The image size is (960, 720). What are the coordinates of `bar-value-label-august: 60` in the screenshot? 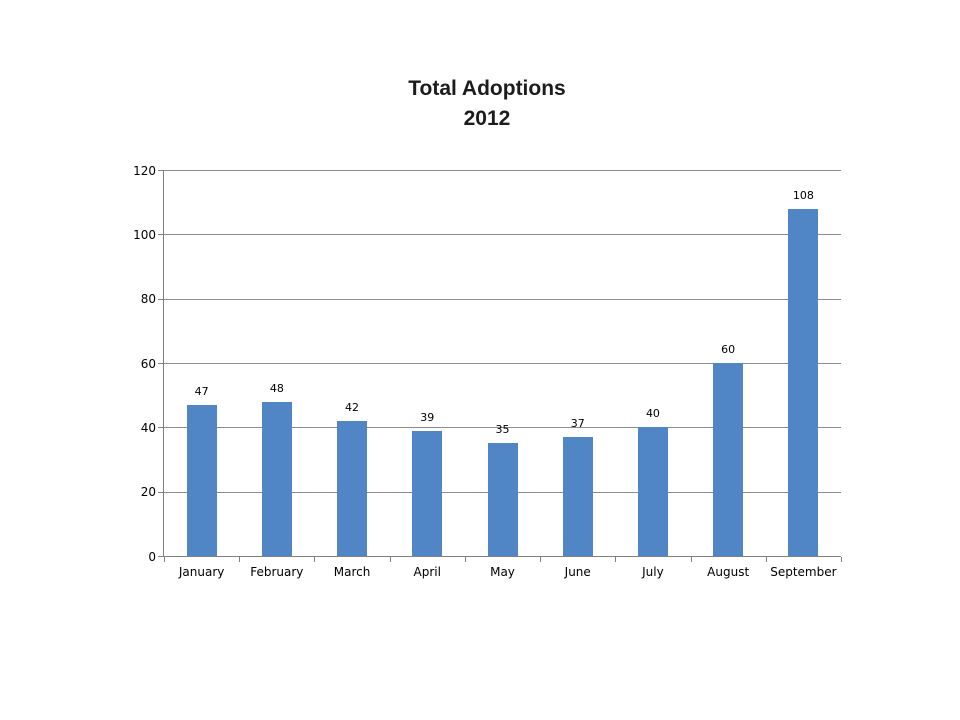 It's located at (728, 349).